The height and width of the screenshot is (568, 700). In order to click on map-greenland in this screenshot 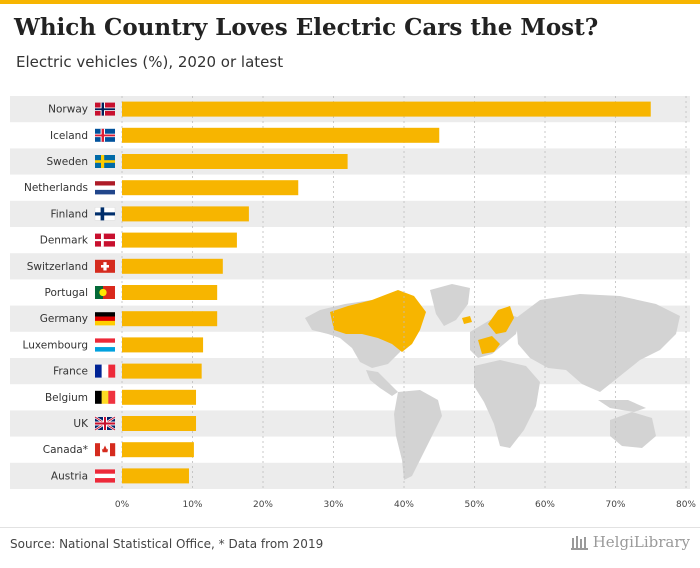, I will do `click(450, 305)`.